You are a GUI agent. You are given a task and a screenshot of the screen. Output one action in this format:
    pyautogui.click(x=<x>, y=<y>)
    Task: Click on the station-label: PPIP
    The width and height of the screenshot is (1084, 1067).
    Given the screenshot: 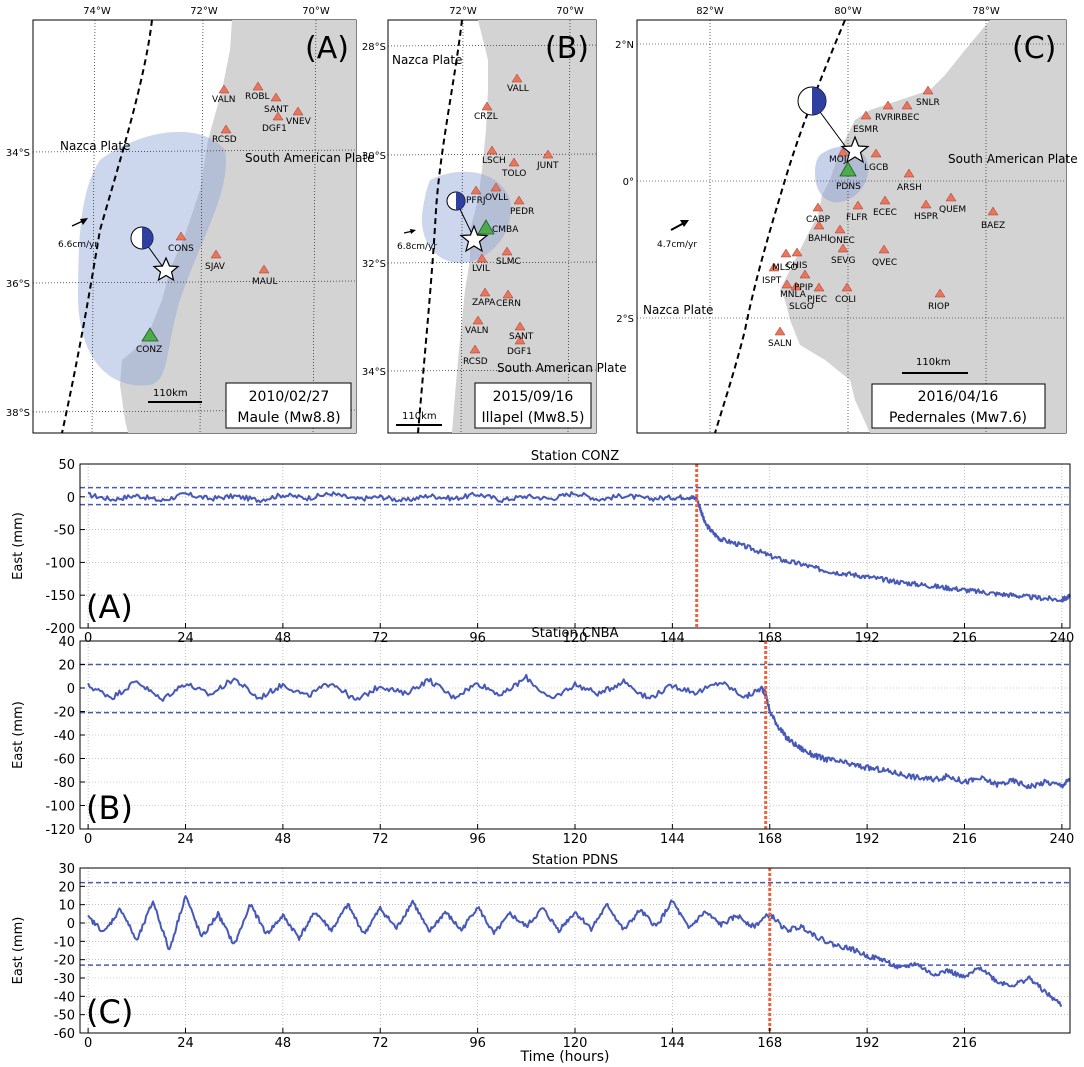 What is the action you would take?
    pyautogui.click(x=804, y=288)
    